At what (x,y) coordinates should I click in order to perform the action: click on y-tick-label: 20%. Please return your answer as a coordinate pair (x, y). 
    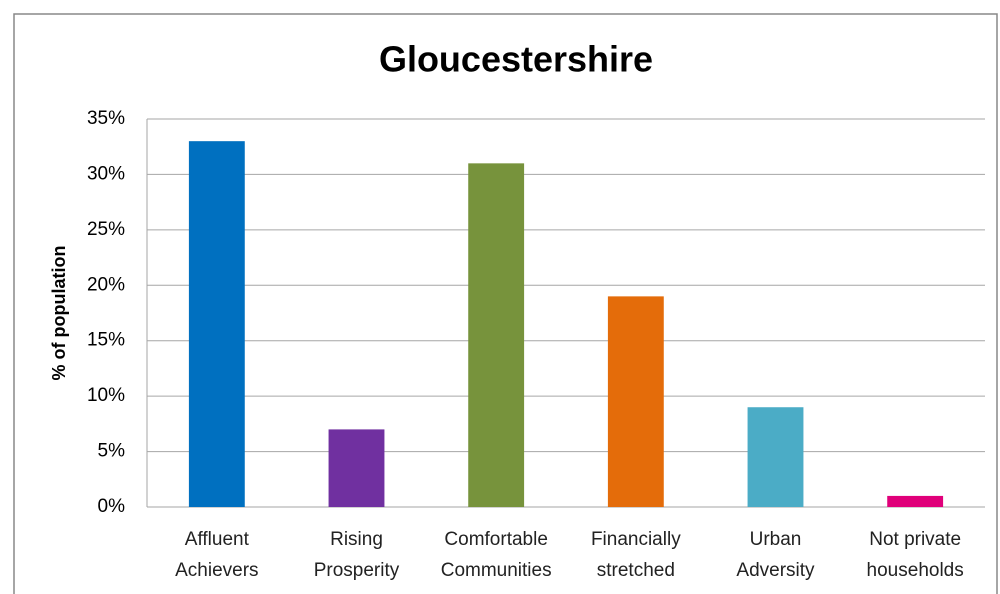
    Looking at the image, I should click on (106, 284).